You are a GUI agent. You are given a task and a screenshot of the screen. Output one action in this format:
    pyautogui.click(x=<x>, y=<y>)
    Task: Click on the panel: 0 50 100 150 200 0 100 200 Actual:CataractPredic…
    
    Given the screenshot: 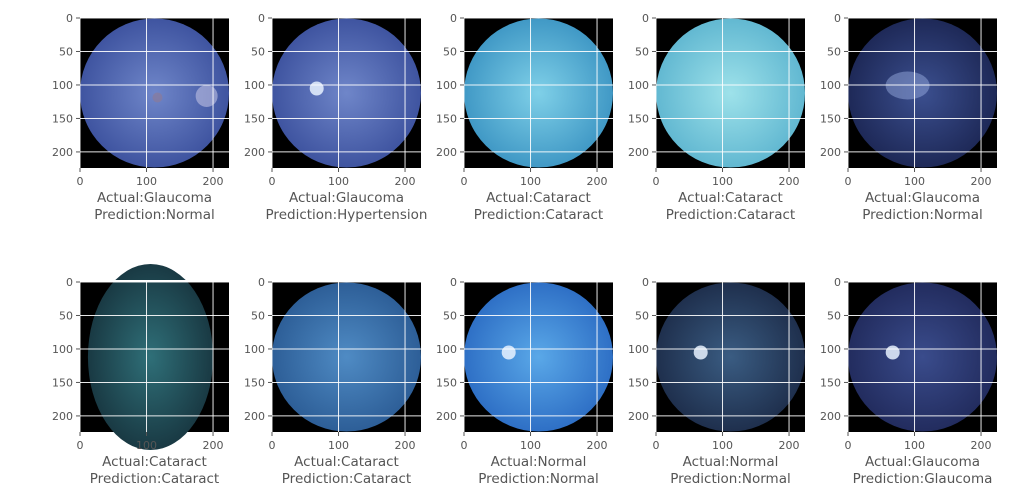 What is the action you would take?
    pyautogui.click(x=716, y=117)
    